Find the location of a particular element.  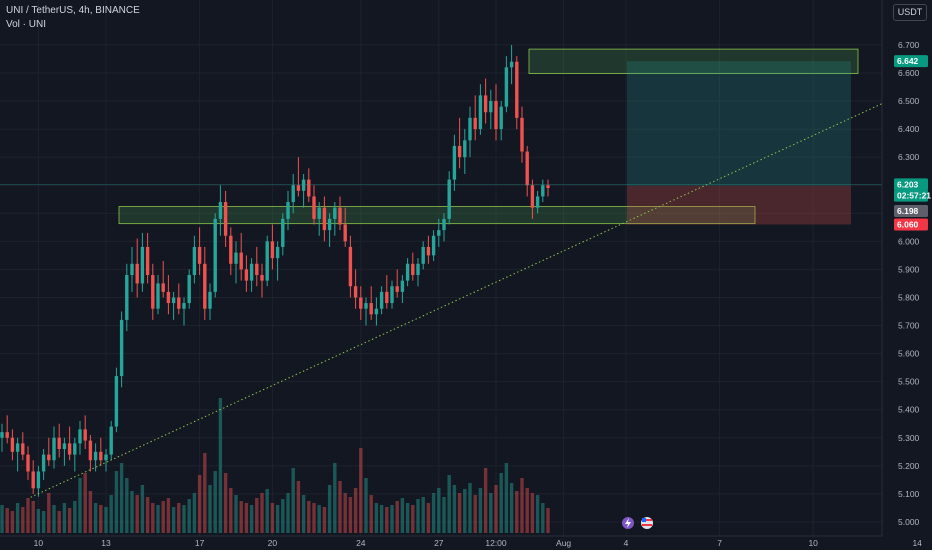

time-tick-label: 24 is located at coordinates (361, 543).